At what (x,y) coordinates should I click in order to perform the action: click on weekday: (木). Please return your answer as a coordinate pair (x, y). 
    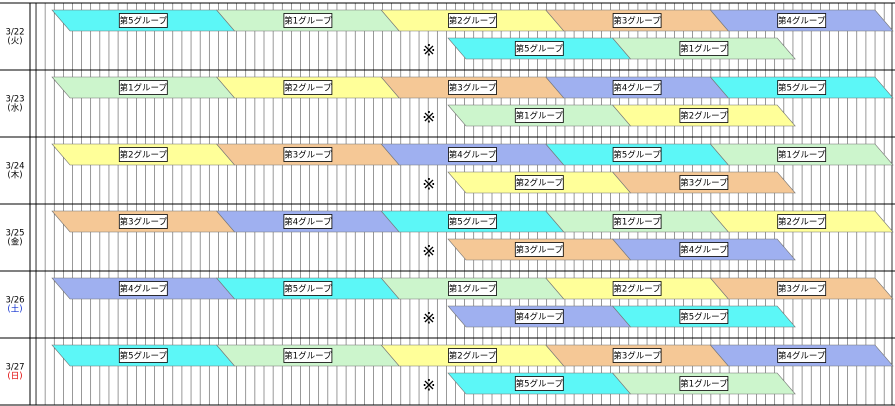
    Looking at the image, I should click on (14, 175).